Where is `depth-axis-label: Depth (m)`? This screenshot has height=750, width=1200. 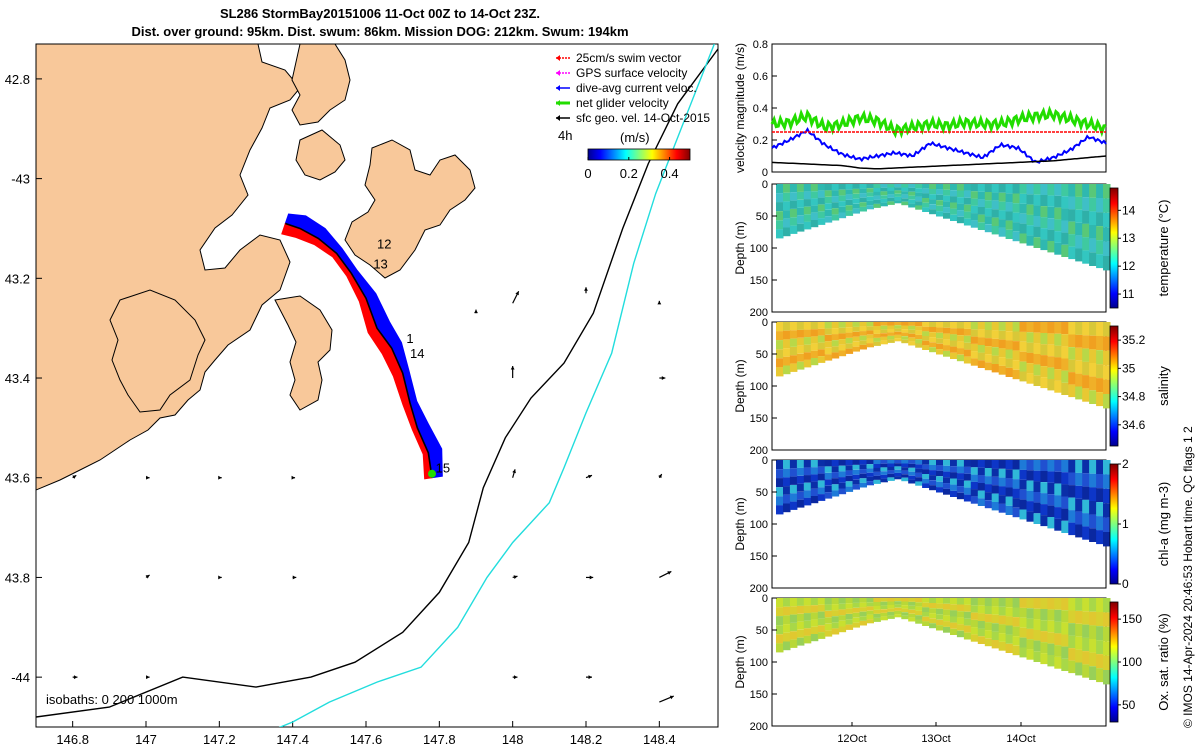 depth-axis-label: Depth (m) is located at coordinates (740, 661).